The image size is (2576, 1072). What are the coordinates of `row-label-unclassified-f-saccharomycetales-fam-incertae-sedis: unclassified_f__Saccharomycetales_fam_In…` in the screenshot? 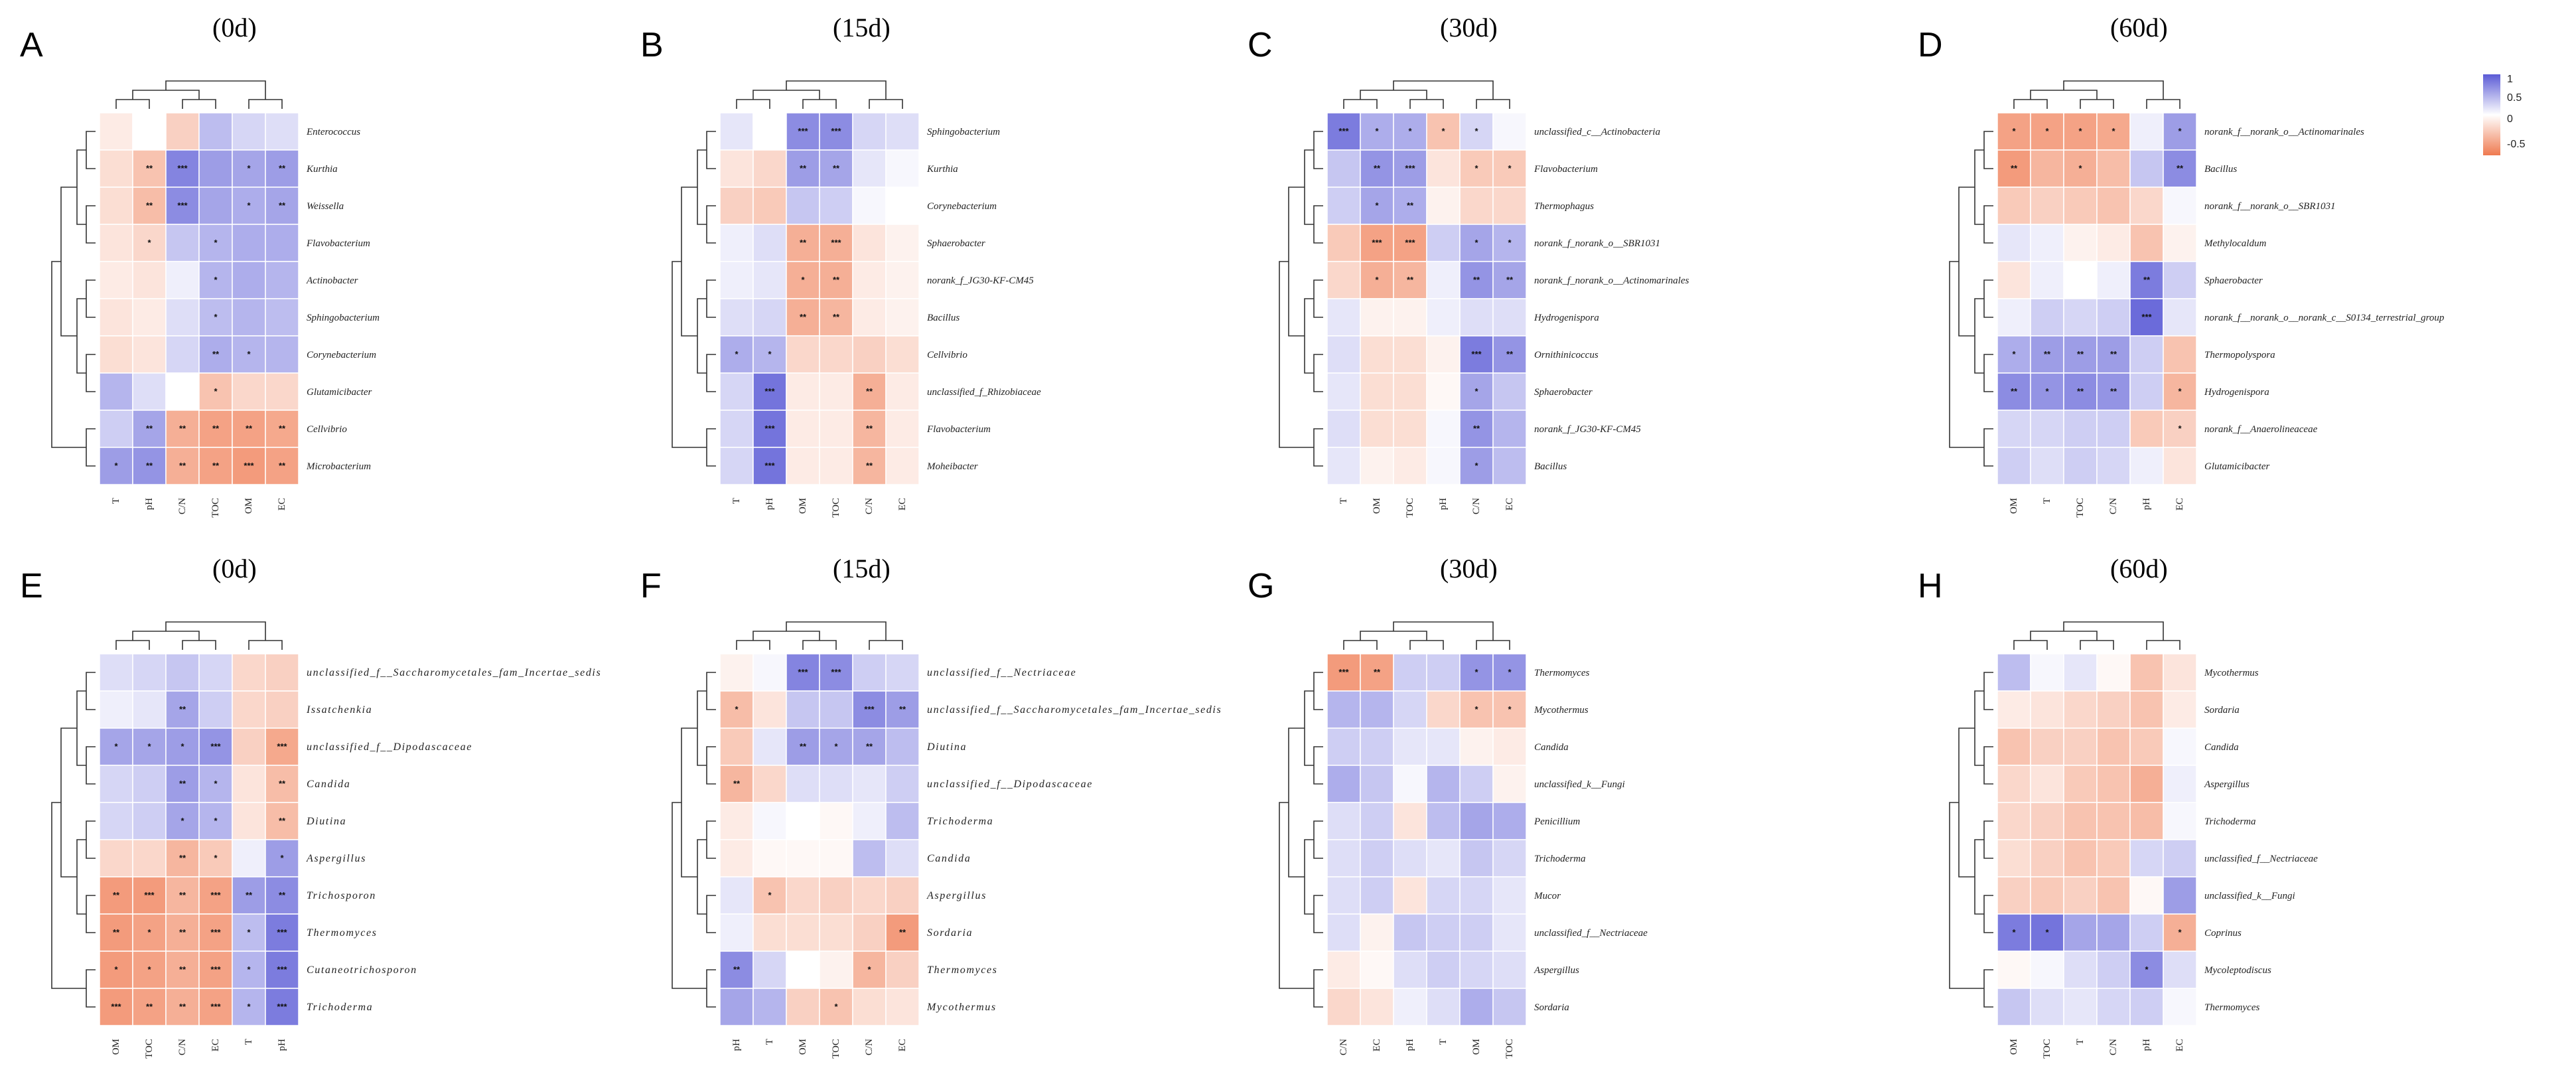 It's located at (454, 672).